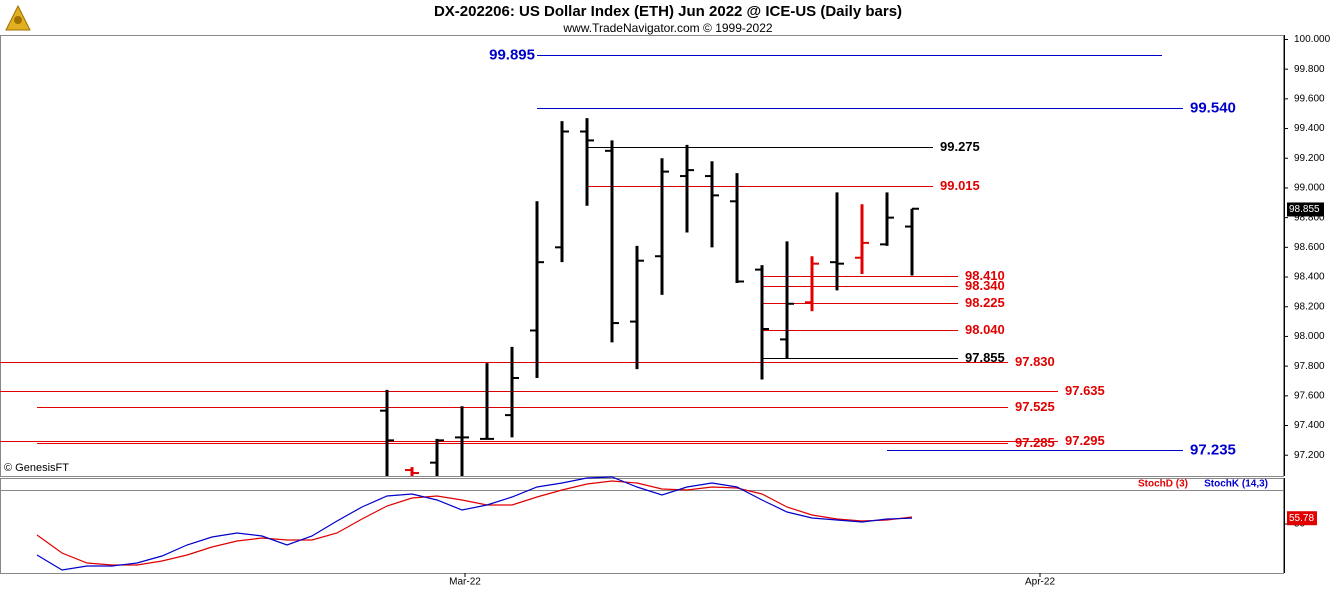  I want to click on legend-entry: StochD (3), so click(1163, 484).